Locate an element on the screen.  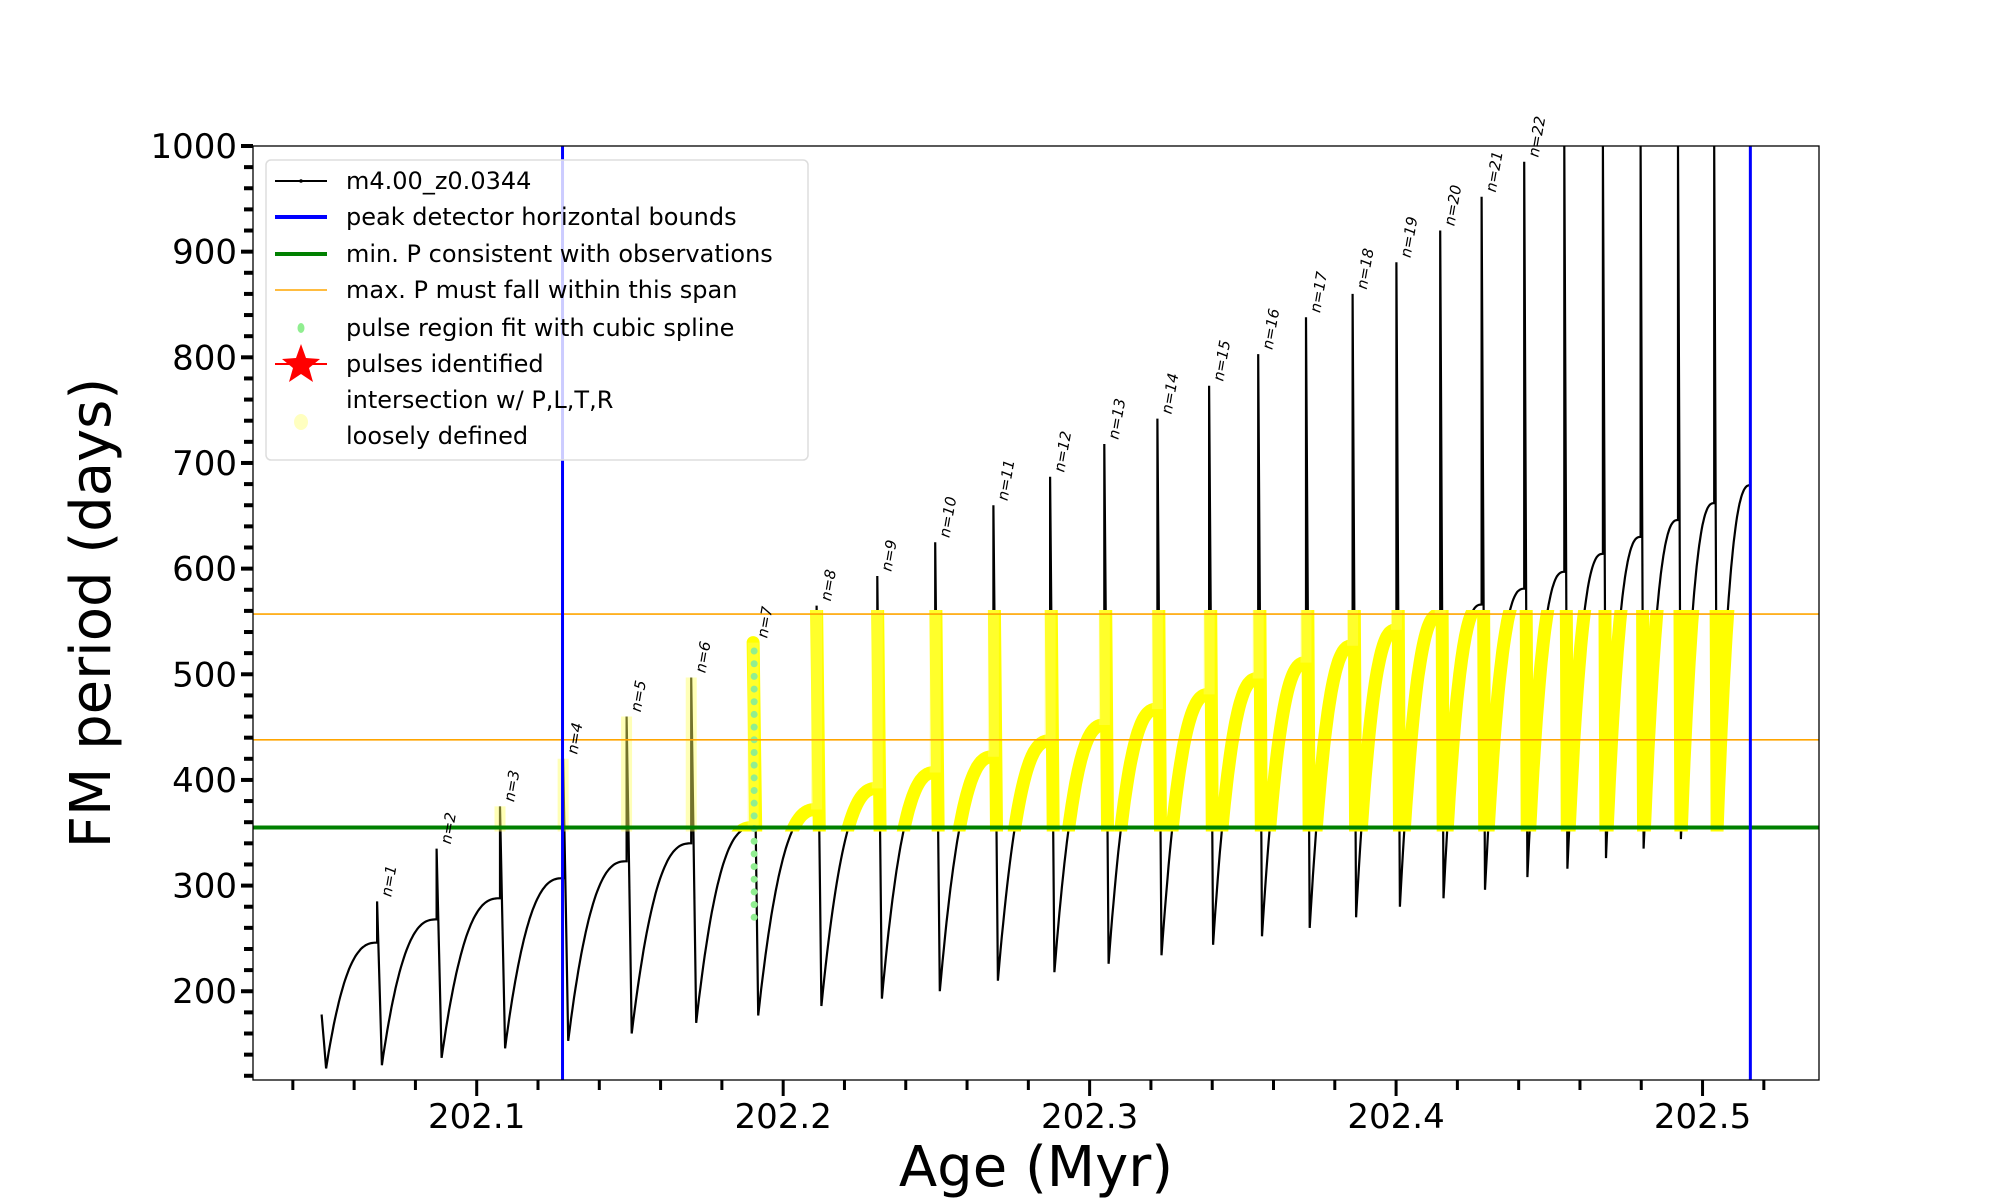
legend-marker-model is located at coordinates (301, 181).